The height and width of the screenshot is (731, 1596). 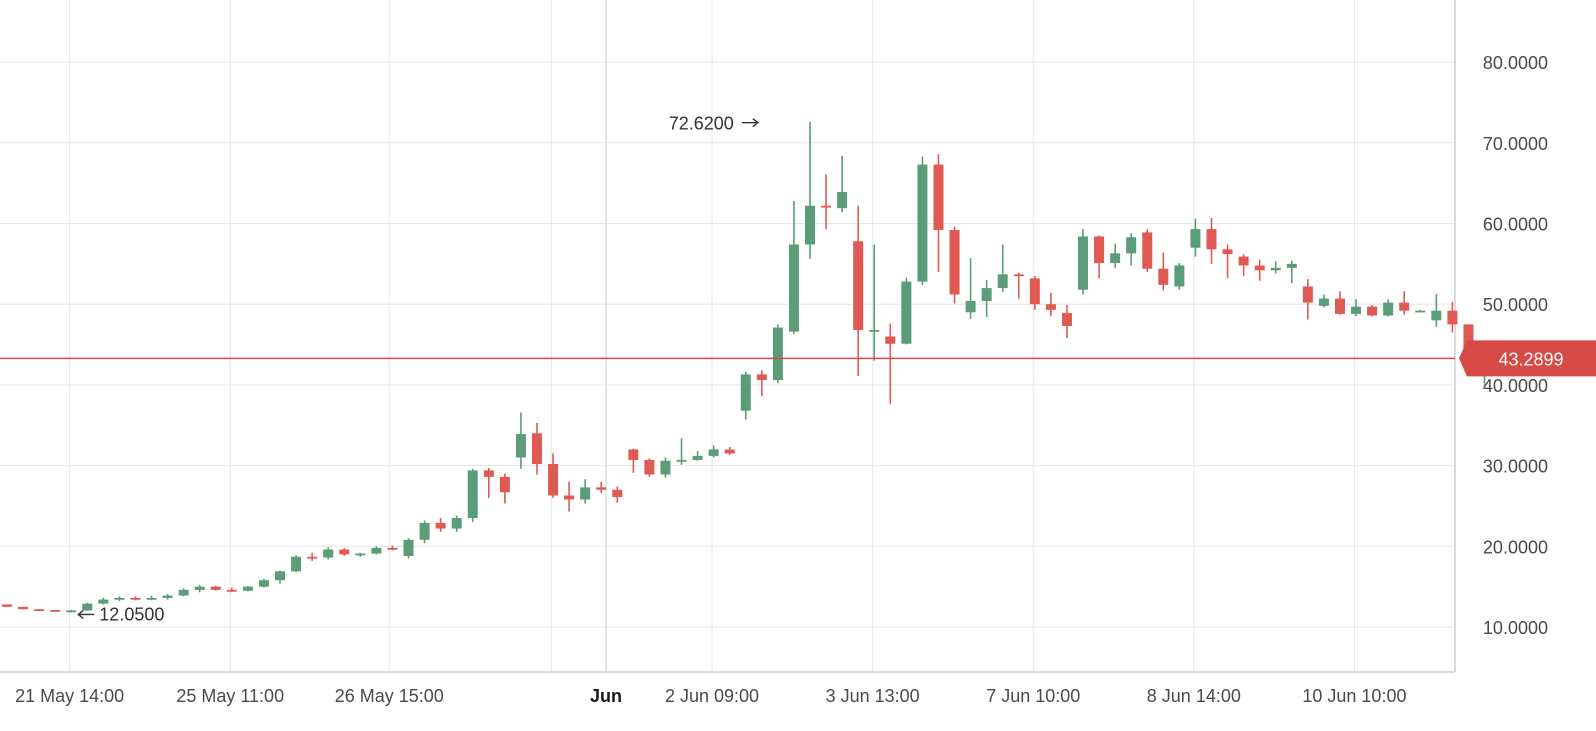 What do you see at coordinates (80, 614) in the screenshot?
I see `low-marker-arrowhead` at bounding box center [80, 614].